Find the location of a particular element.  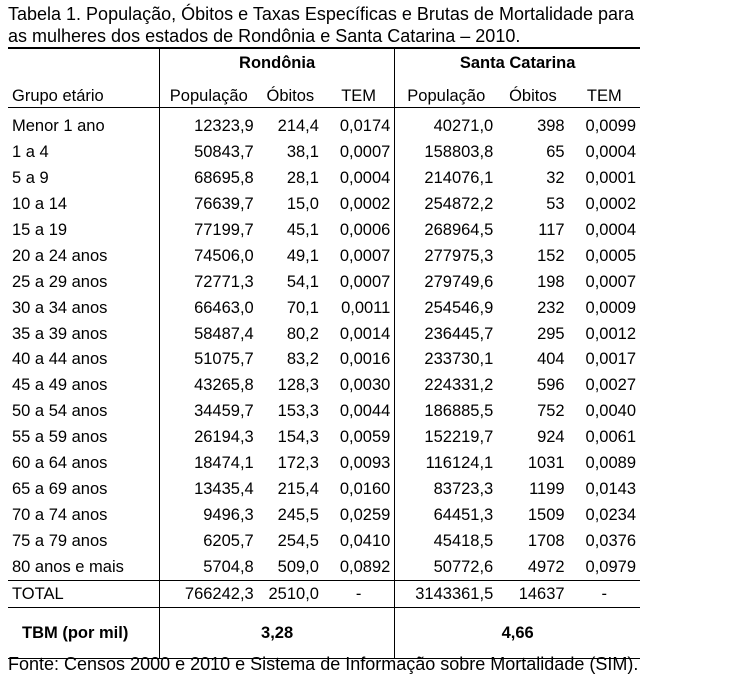

cell-sc-tem: 0,0001 is located at coordinates (610, 178).